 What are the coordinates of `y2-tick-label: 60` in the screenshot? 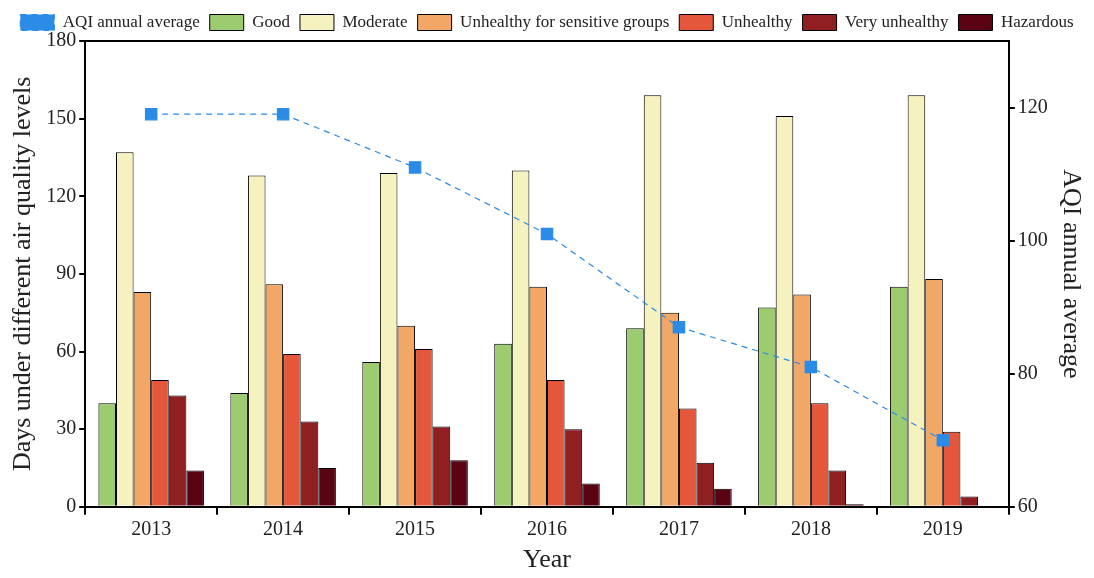 It's located at (1027, 505).